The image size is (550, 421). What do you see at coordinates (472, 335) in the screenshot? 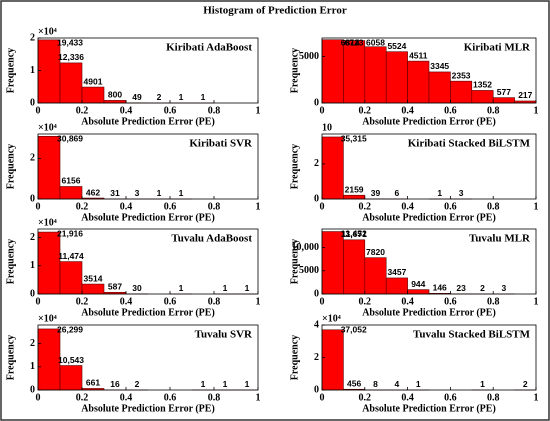
I see `panel-title: Tuvalu Stacked BiLSTM` at bounding box center [472, 335].